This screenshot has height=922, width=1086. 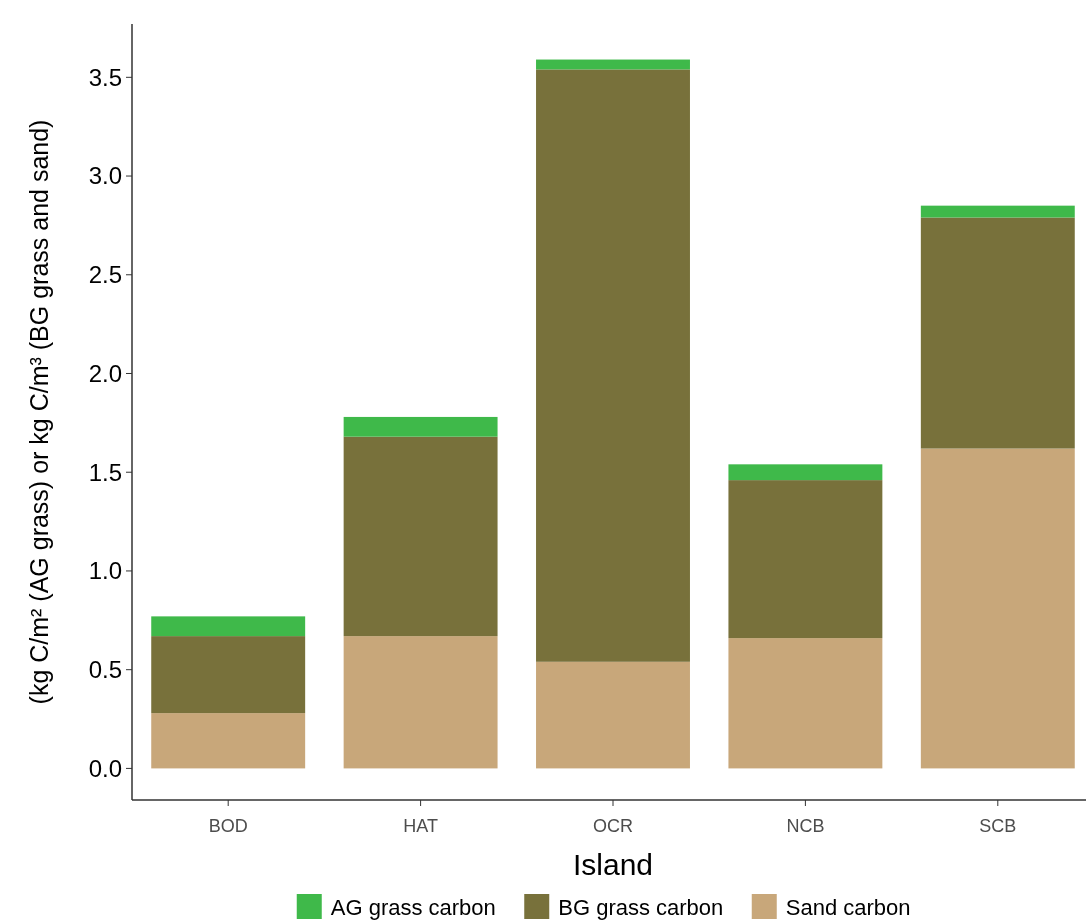 What do you see at coordinates (228, 826) in the screenshot?
I see `x-tick-label: BOD` at bounding box center [228, 826].